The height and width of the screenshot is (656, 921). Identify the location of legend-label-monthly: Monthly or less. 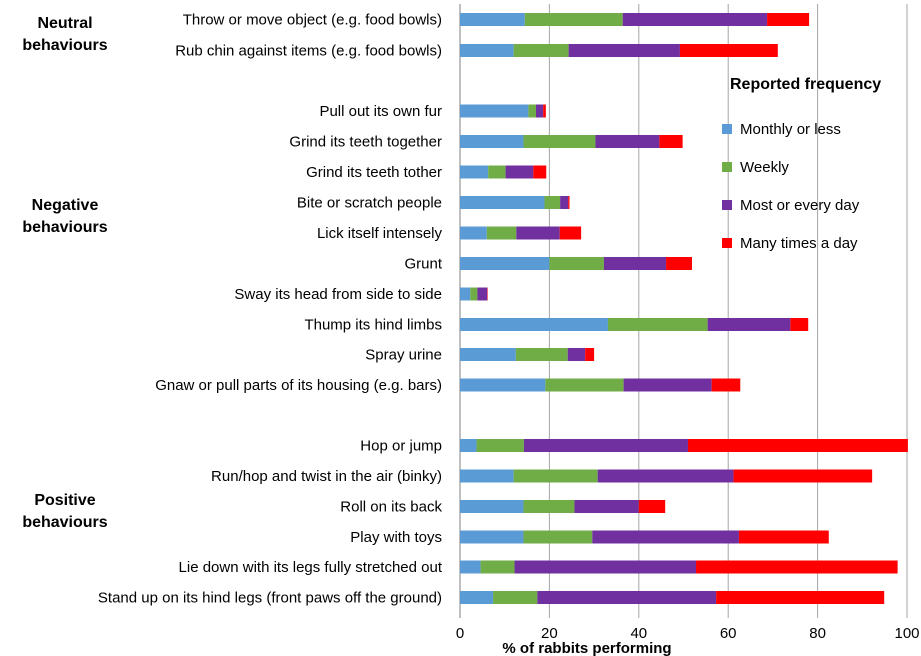
(790, 129).